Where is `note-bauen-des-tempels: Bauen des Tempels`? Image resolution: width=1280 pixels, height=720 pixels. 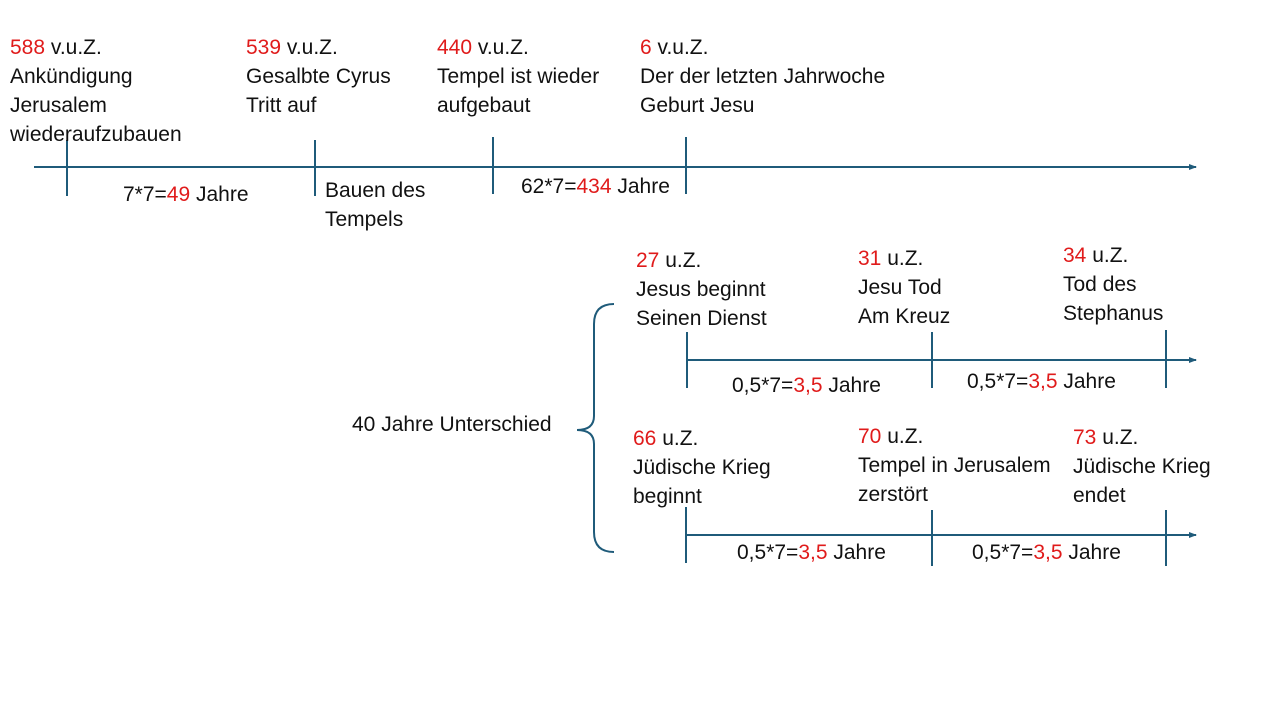
note-bauen-des-tempels: Bauen des Tempels is located at coordinates (375, 205).